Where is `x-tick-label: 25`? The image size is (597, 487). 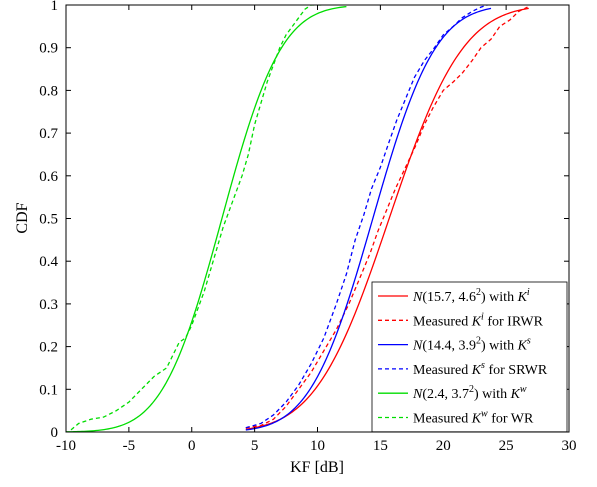 x-tick-label: 25 is located at coordinates (506, 446).